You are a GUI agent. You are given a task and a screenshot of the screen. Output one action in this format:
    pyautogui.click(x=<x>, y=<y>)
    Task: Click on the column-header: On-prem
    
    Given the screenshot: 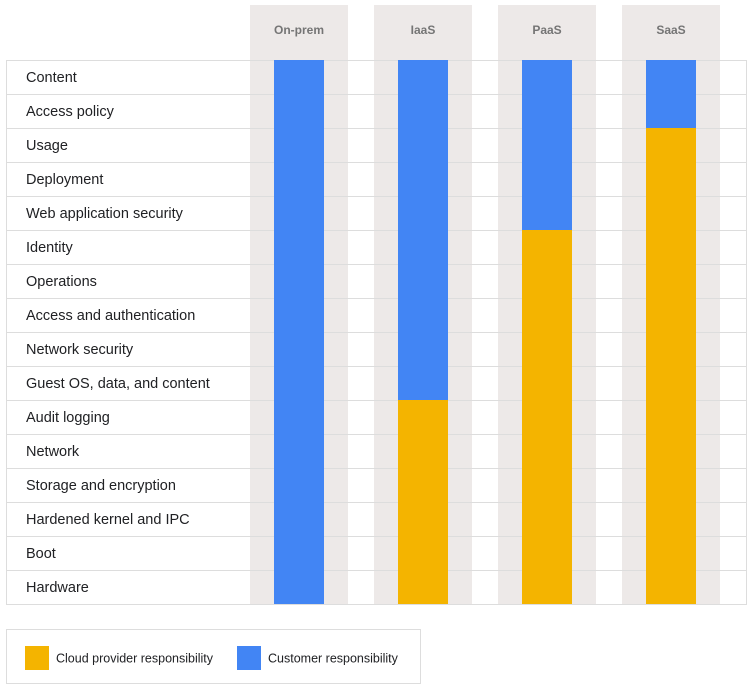 What is the action you would take?
    pyautogui.click(x=299, y=30)
    